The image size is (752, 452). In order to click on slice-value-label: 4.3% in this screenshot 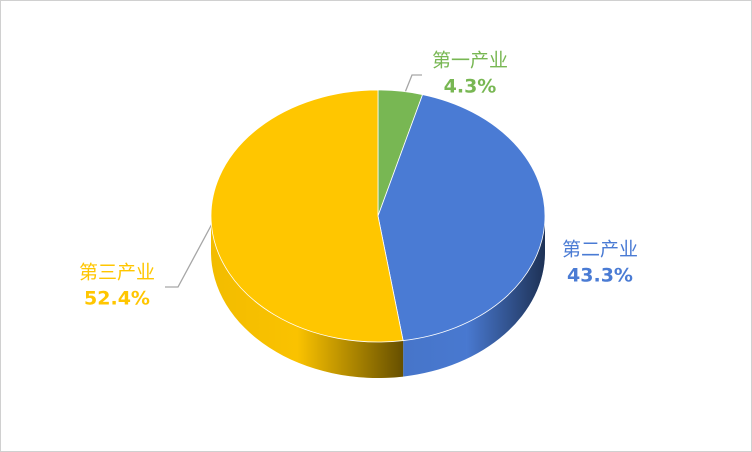, I will do `click(470, 87)`.